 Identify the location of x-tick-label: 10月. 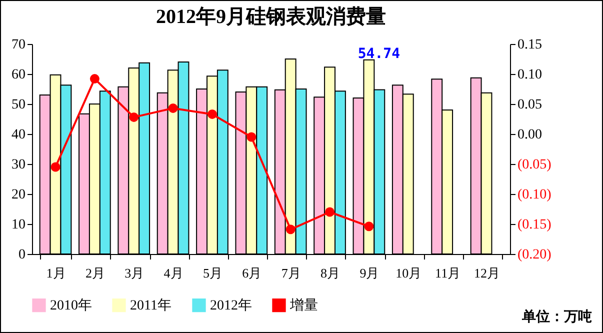
(409, 273).